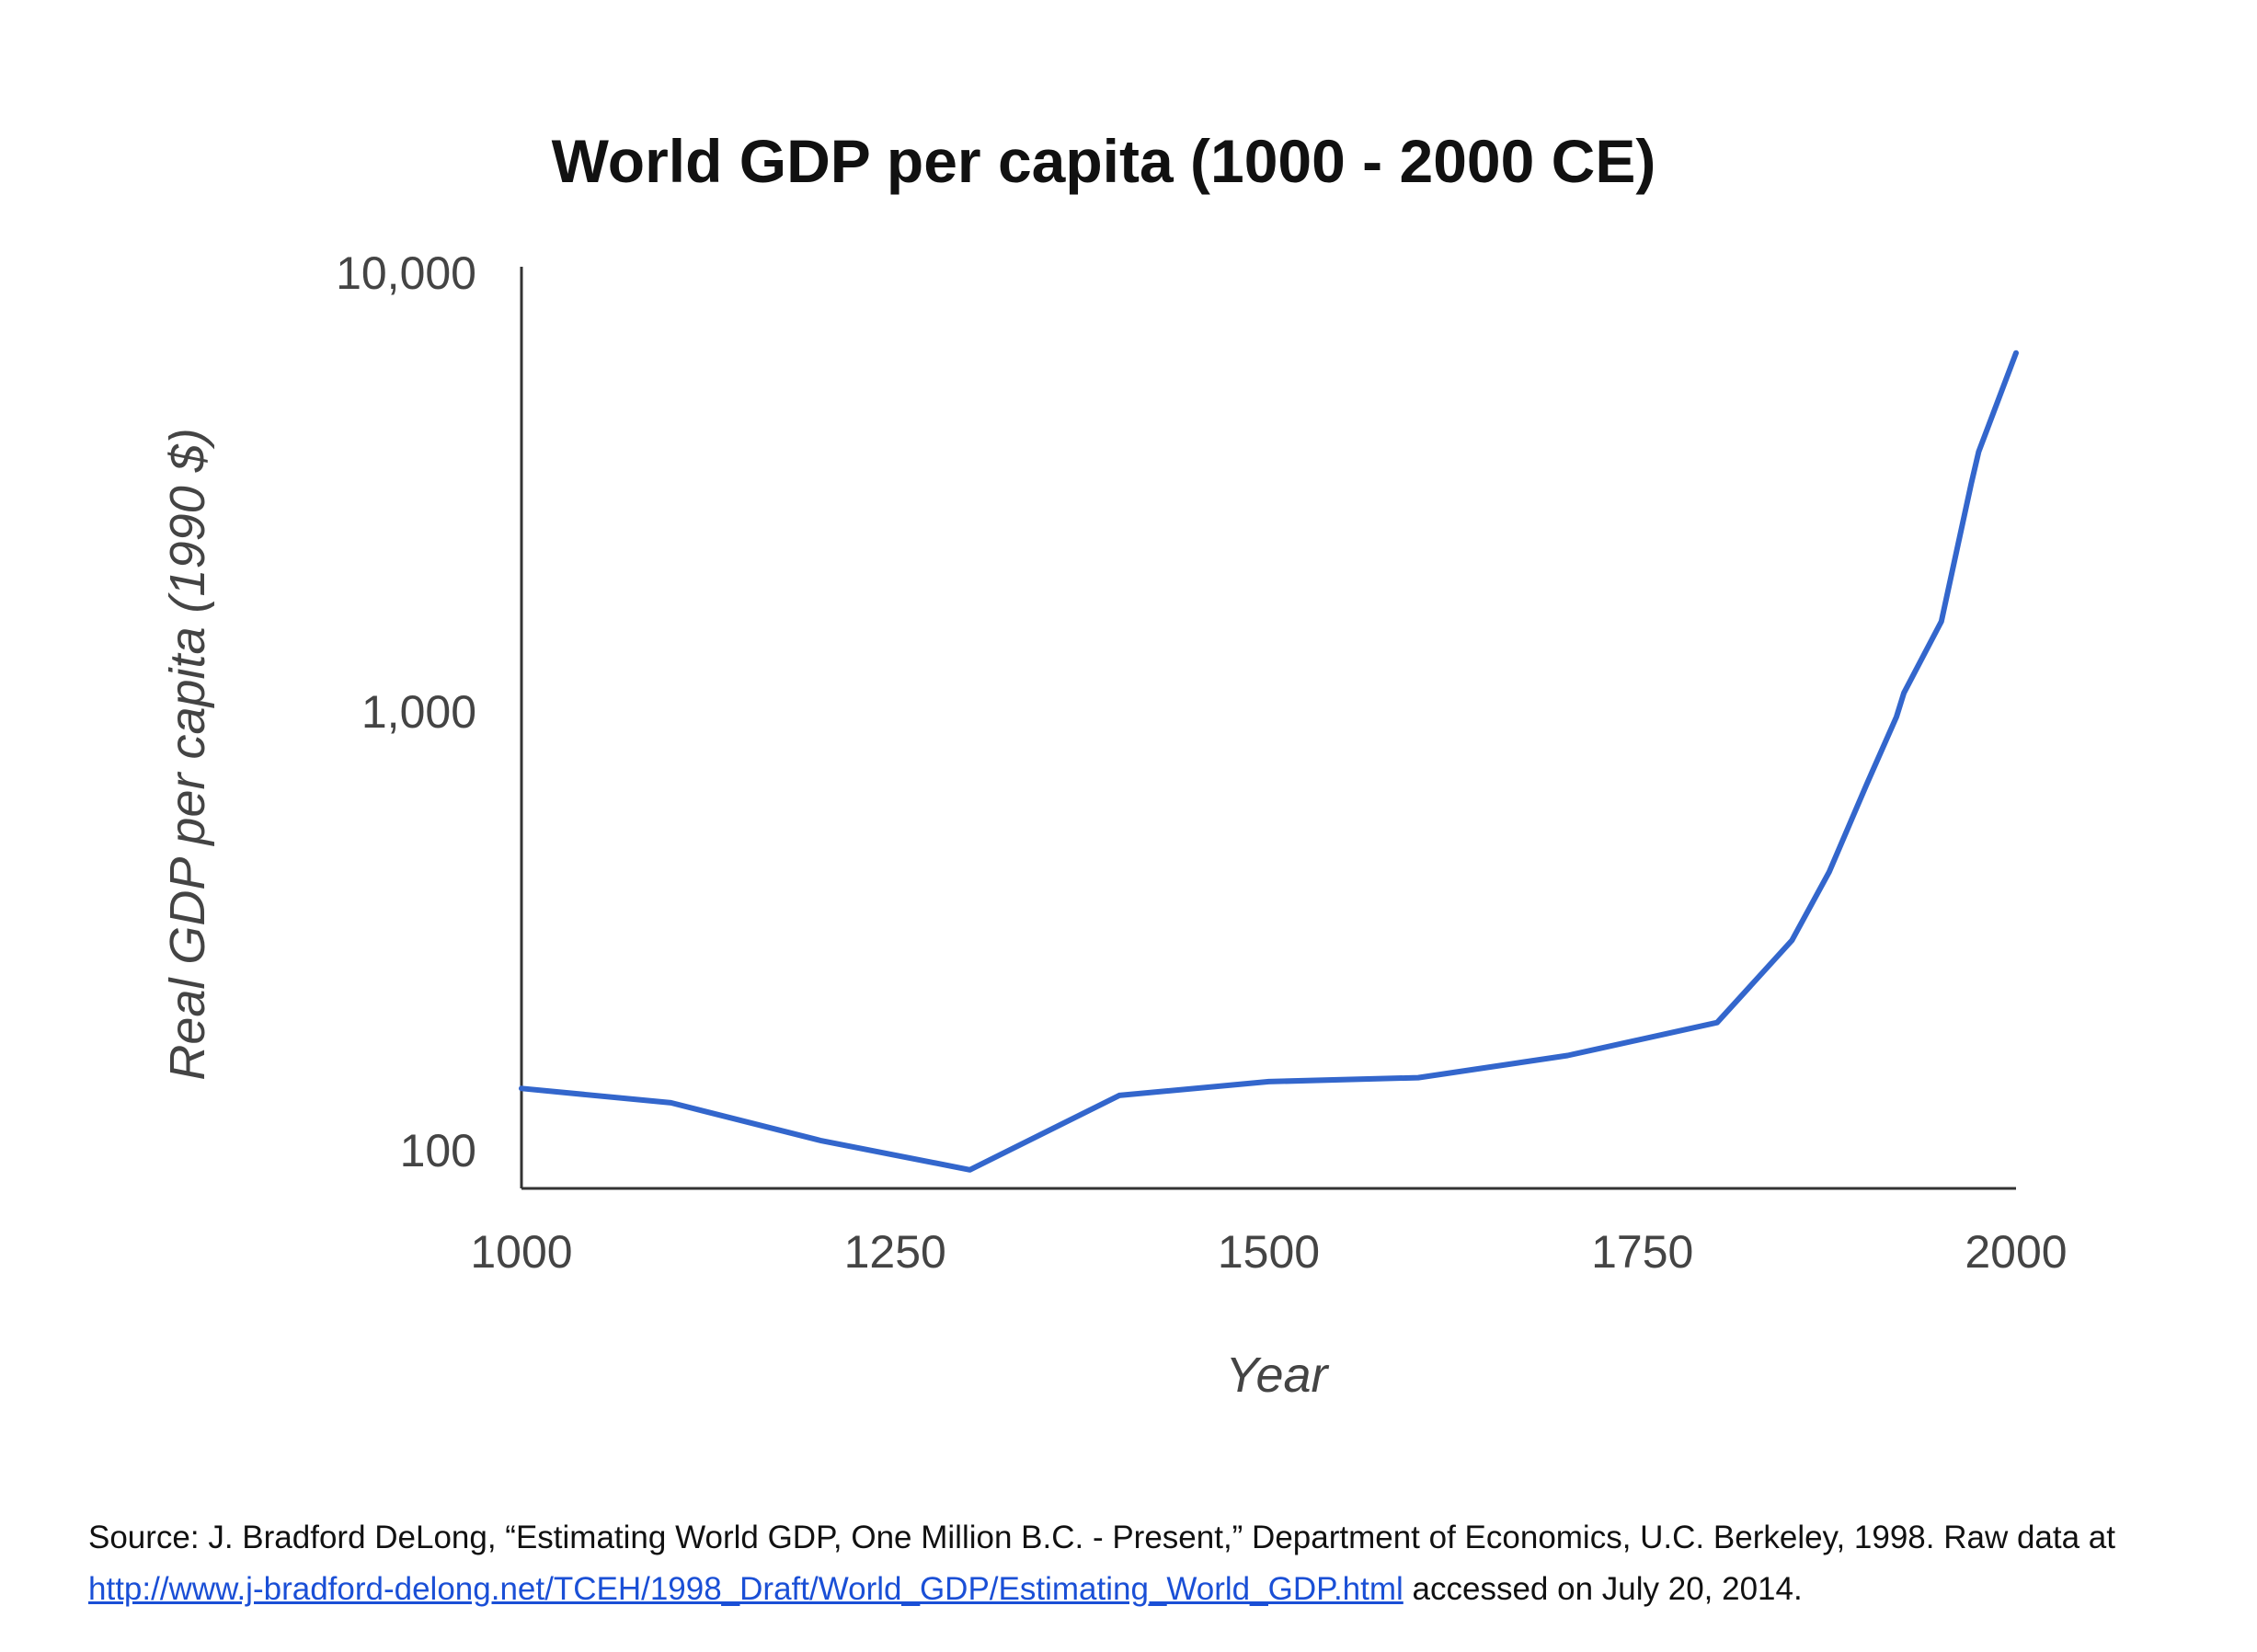 This screenshot has height=1652, width=2257. I want to click on y-tick-label: 10,000, so click(406, 273).